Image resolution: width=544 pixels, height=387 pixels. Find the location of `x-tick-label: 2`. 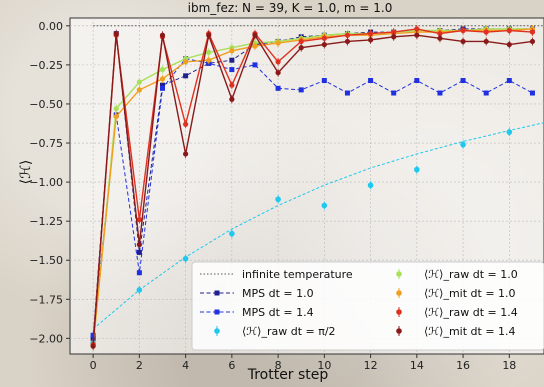

x-tick-label: 2 is located at coordinates (139, 365).